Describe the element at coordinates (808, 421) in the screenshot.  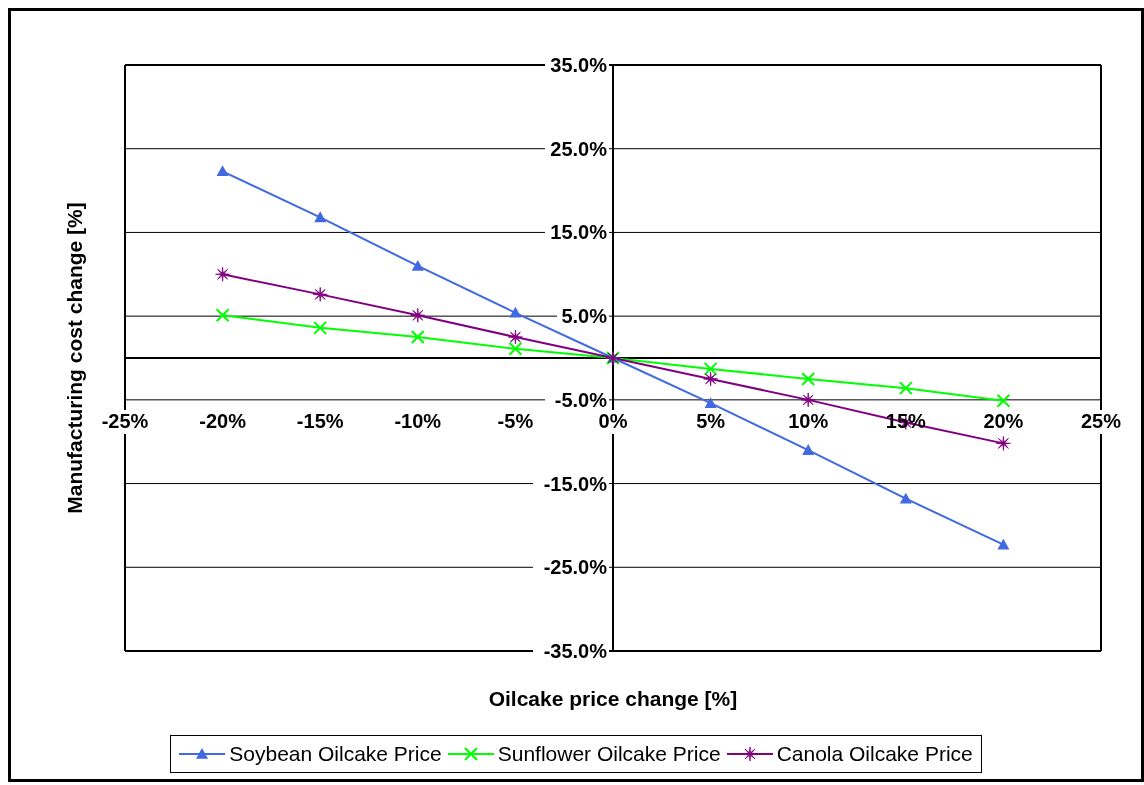
I see `x-tick-label: 10%` at that location.